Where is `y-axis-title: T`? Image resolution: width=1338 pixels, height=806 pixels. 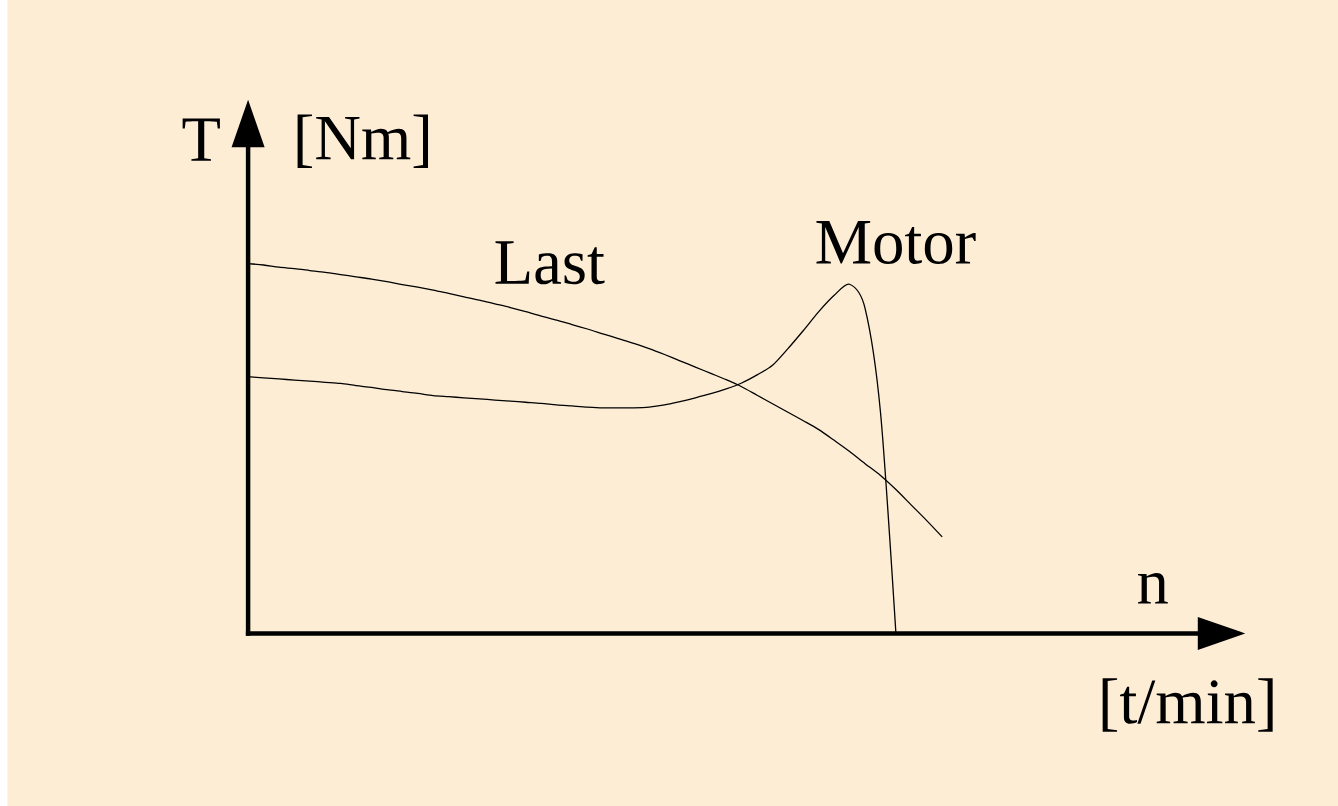 y-axis-title: T is located at coordinates (201, 139).